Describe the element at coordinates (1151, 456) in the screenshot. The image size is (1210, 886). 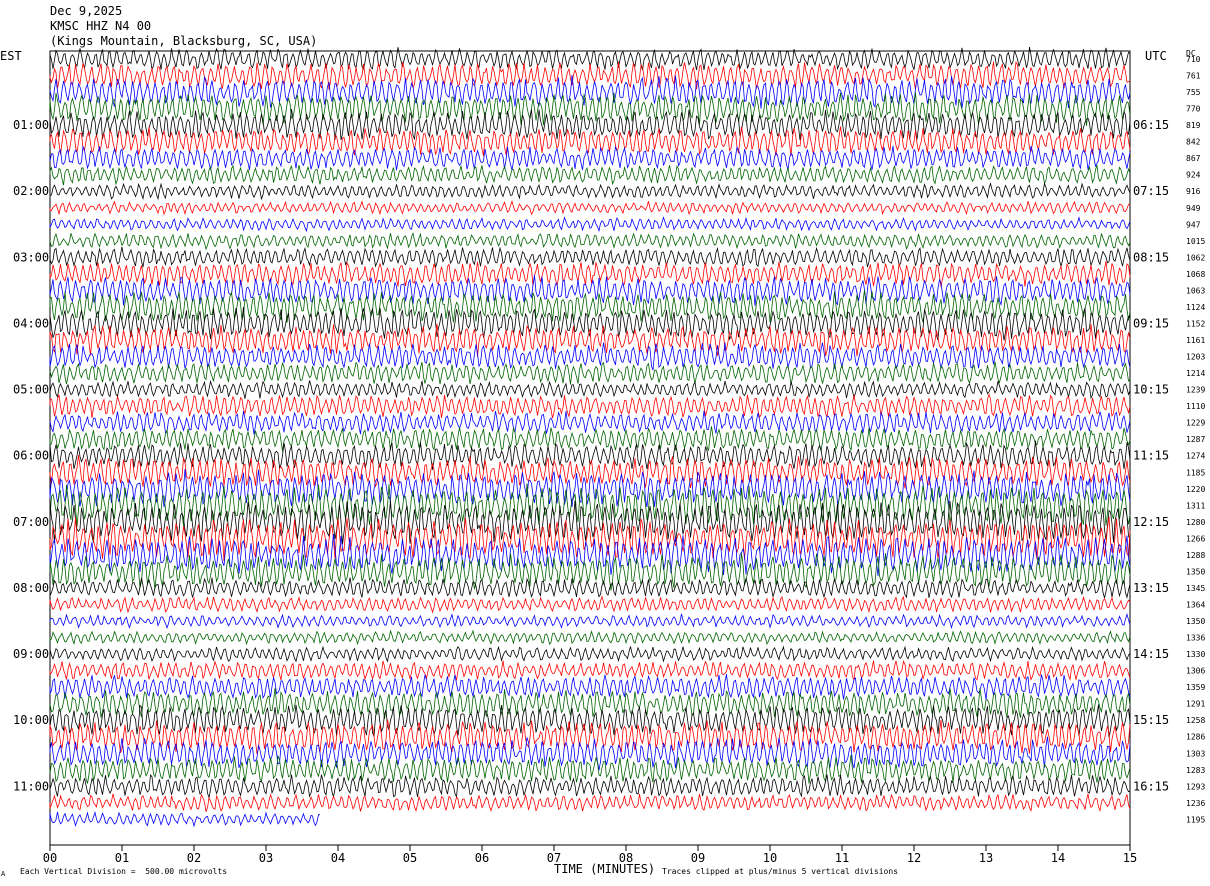
I see `utc-hour-label: 11:15` at that location.